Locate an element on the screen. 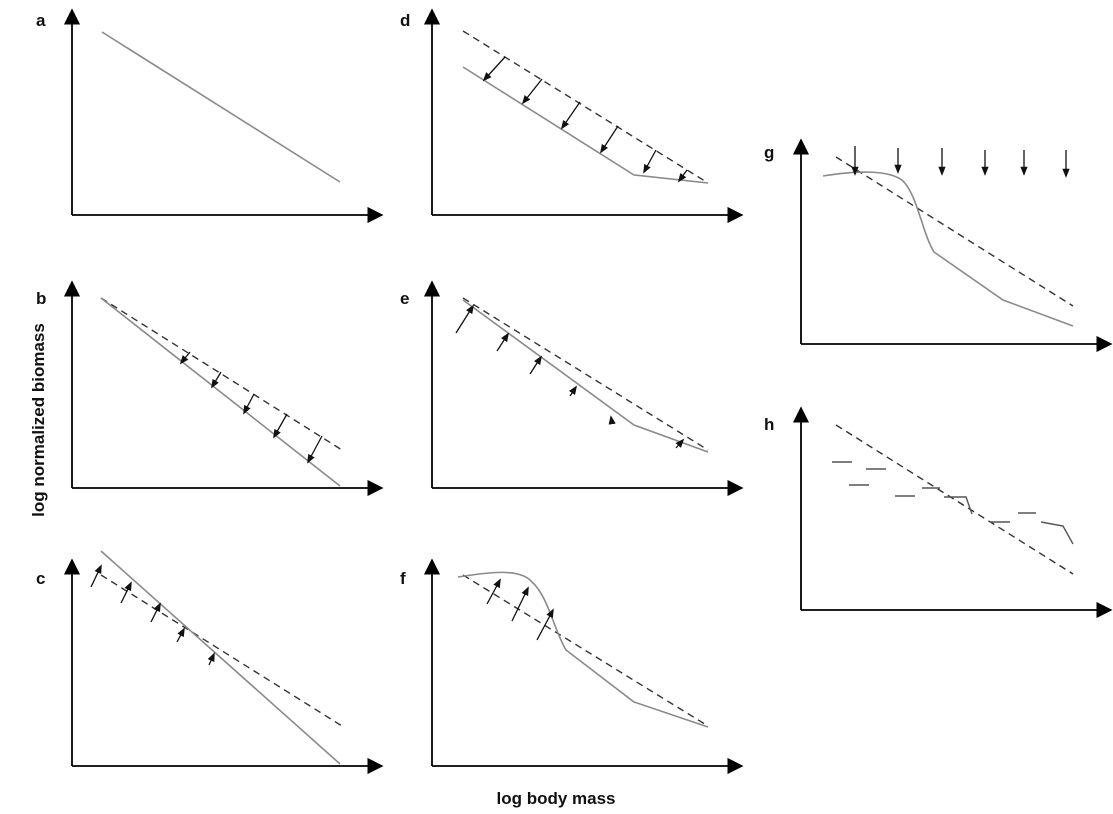  panel-b-arrows is located at coordinates (251, 407).